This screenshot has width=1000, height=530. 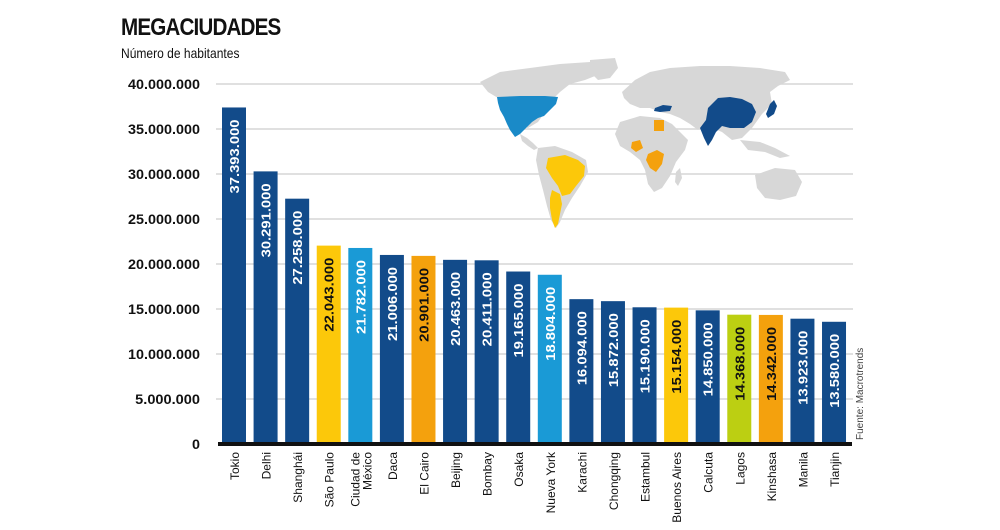 What do you see at coordinates (802, 368) in the screenshot?
I see `bar-value-label: 13.923.000` at bounding box center [802, 368].